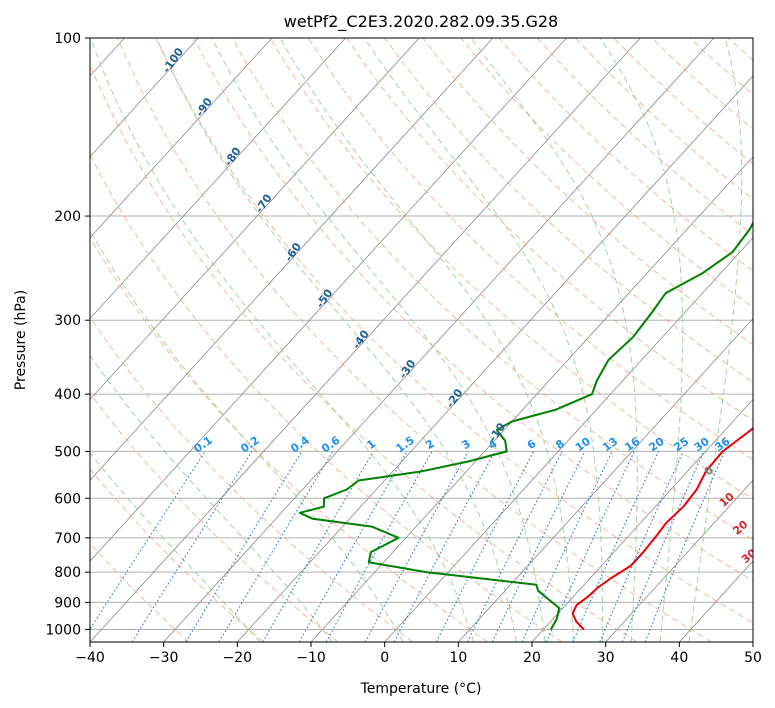 The width and height of the screenshot is (775, 708). Describe the element at coordinates (67, 573) in the screenshot. I see `y-tick-label: 800` at that location.